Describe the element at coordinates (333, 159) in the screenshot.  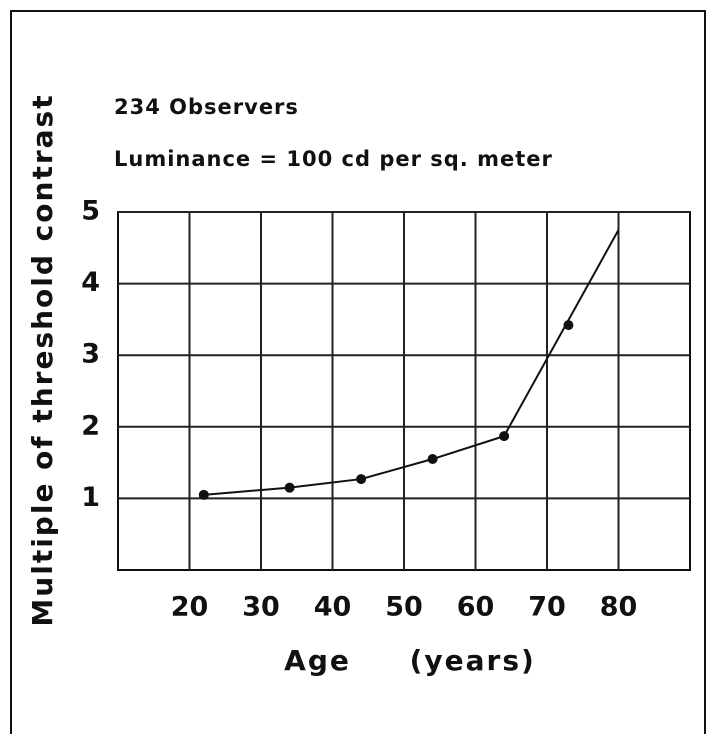
I see `annotation: Luminance = 100 cd per sq. meter` at that location.